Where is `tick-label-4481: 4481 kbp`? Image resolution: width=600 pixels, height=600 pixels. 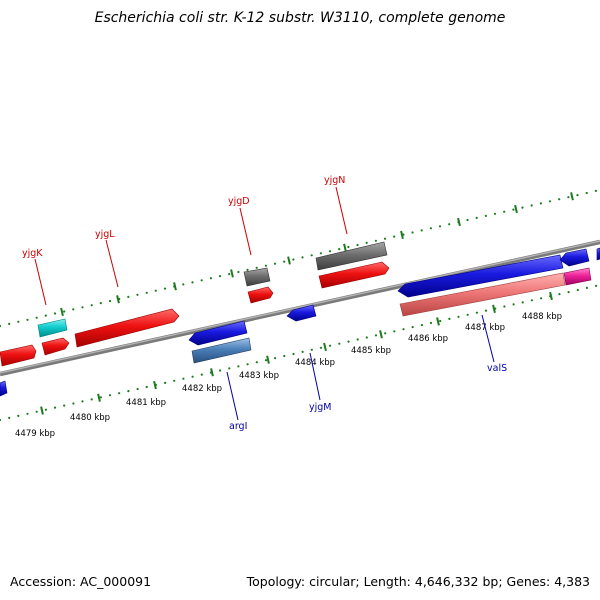
tick-label-4481: 4481 kbp is located at coordinates (146, 403).